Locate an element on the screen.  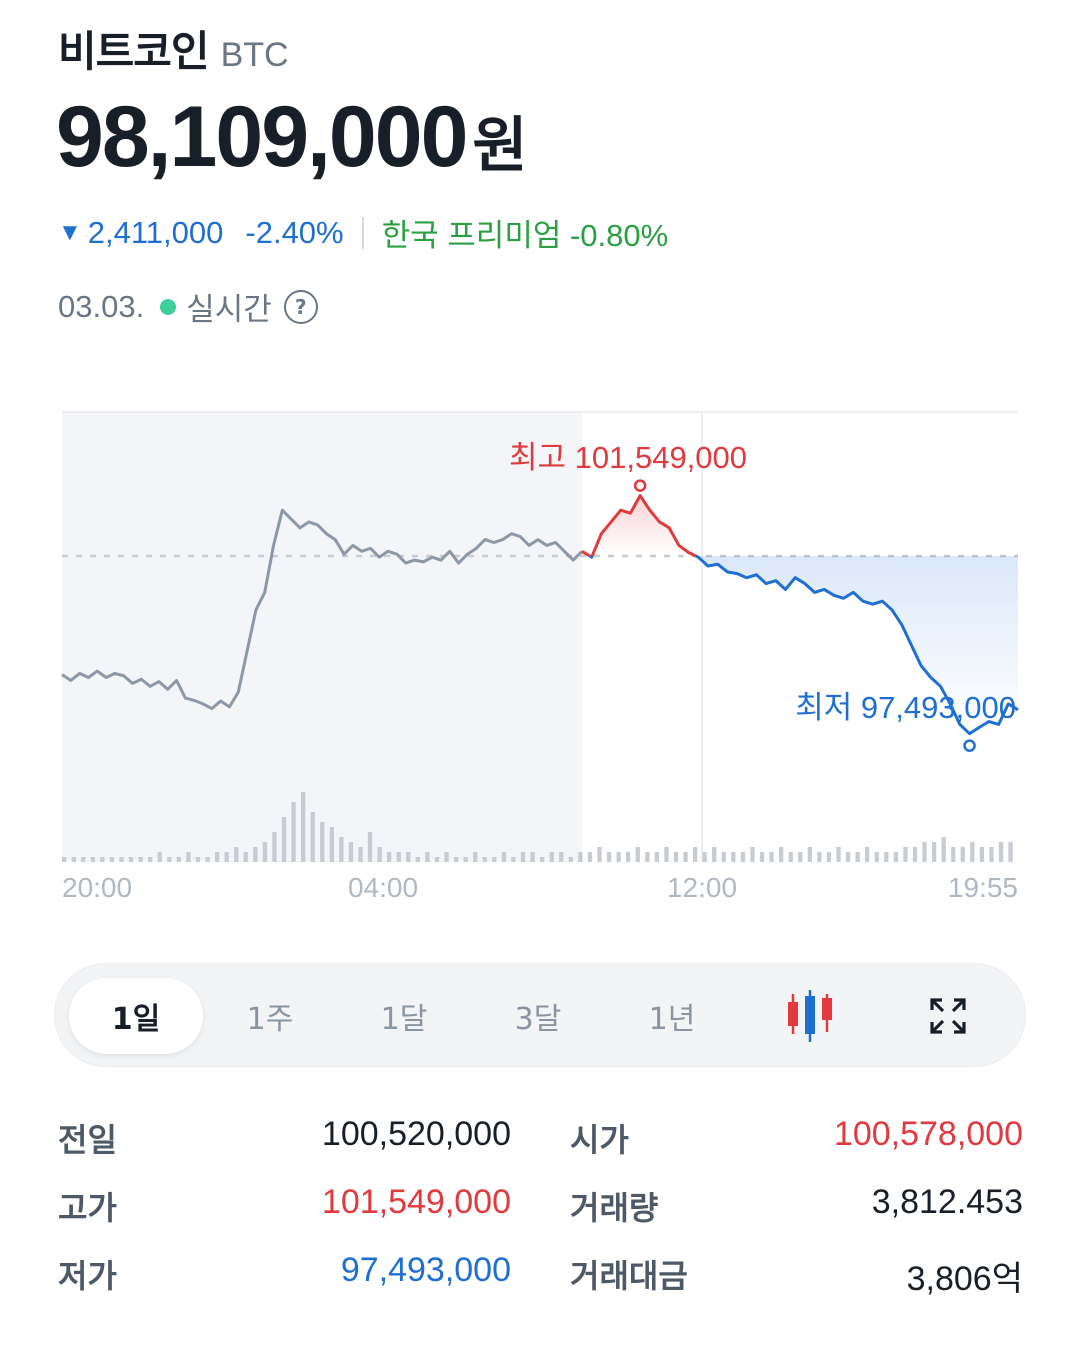
low-label: 저가 is located at coordinates (87, 1276).